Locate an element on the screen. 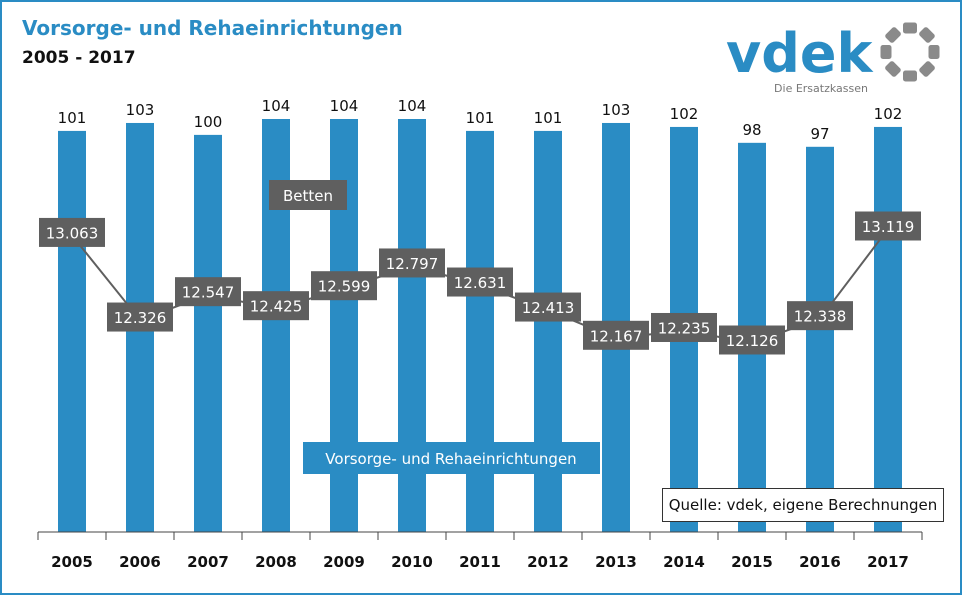 This screenshot has width=962, height=595. betten-value-label: 12.413 is located at coordinates (548, 308).